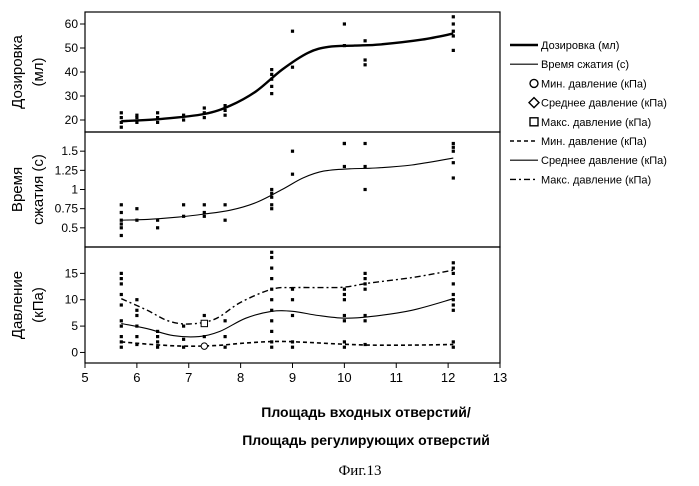 This screenshot has width=699, height=486. What do you see at coordinates (500, 377) in the screenshot?
I see `x-tick-label: 13` at bounding box center [500, 377].